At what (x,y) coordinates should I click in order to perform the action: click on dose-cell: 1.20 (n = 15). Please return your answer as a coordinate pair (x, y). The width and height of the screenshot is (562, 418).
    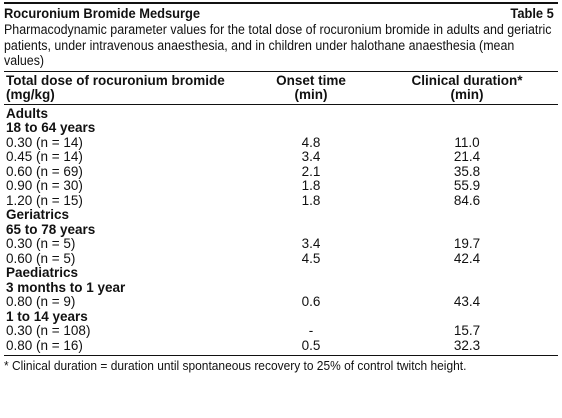
    Looking at the image, I should click on (44, 200).